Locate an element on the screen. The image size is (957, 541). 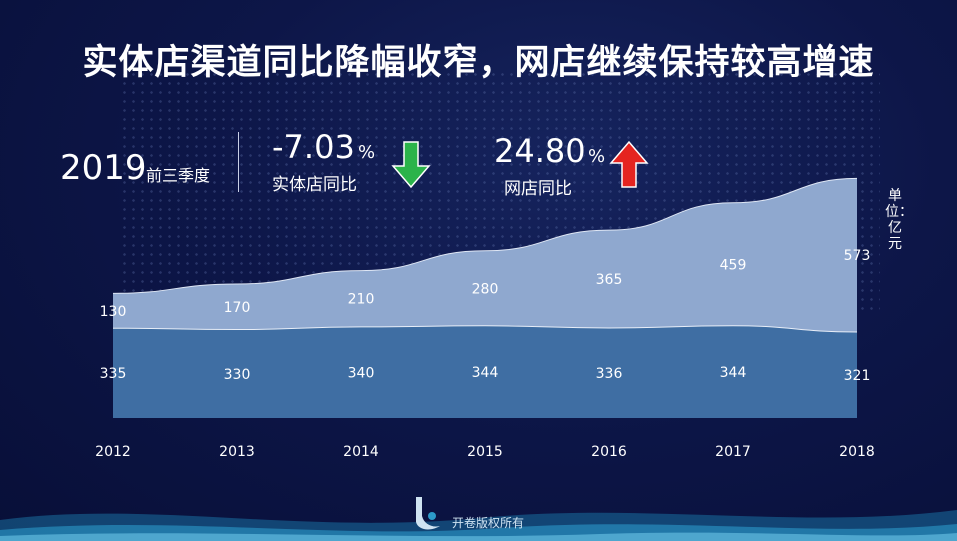
data-label-online: 210 is located at coordinates (361, 300).